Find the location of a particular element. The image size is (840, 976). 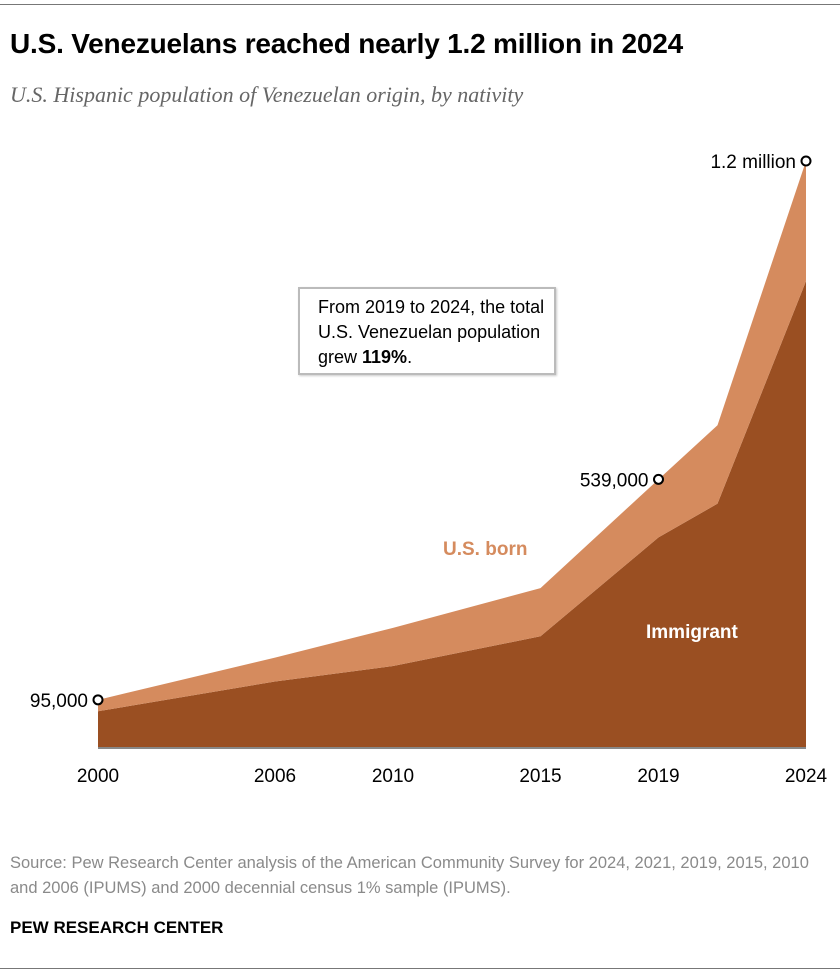

x-tick-label: 2010 is located at coordinates (393, 776).